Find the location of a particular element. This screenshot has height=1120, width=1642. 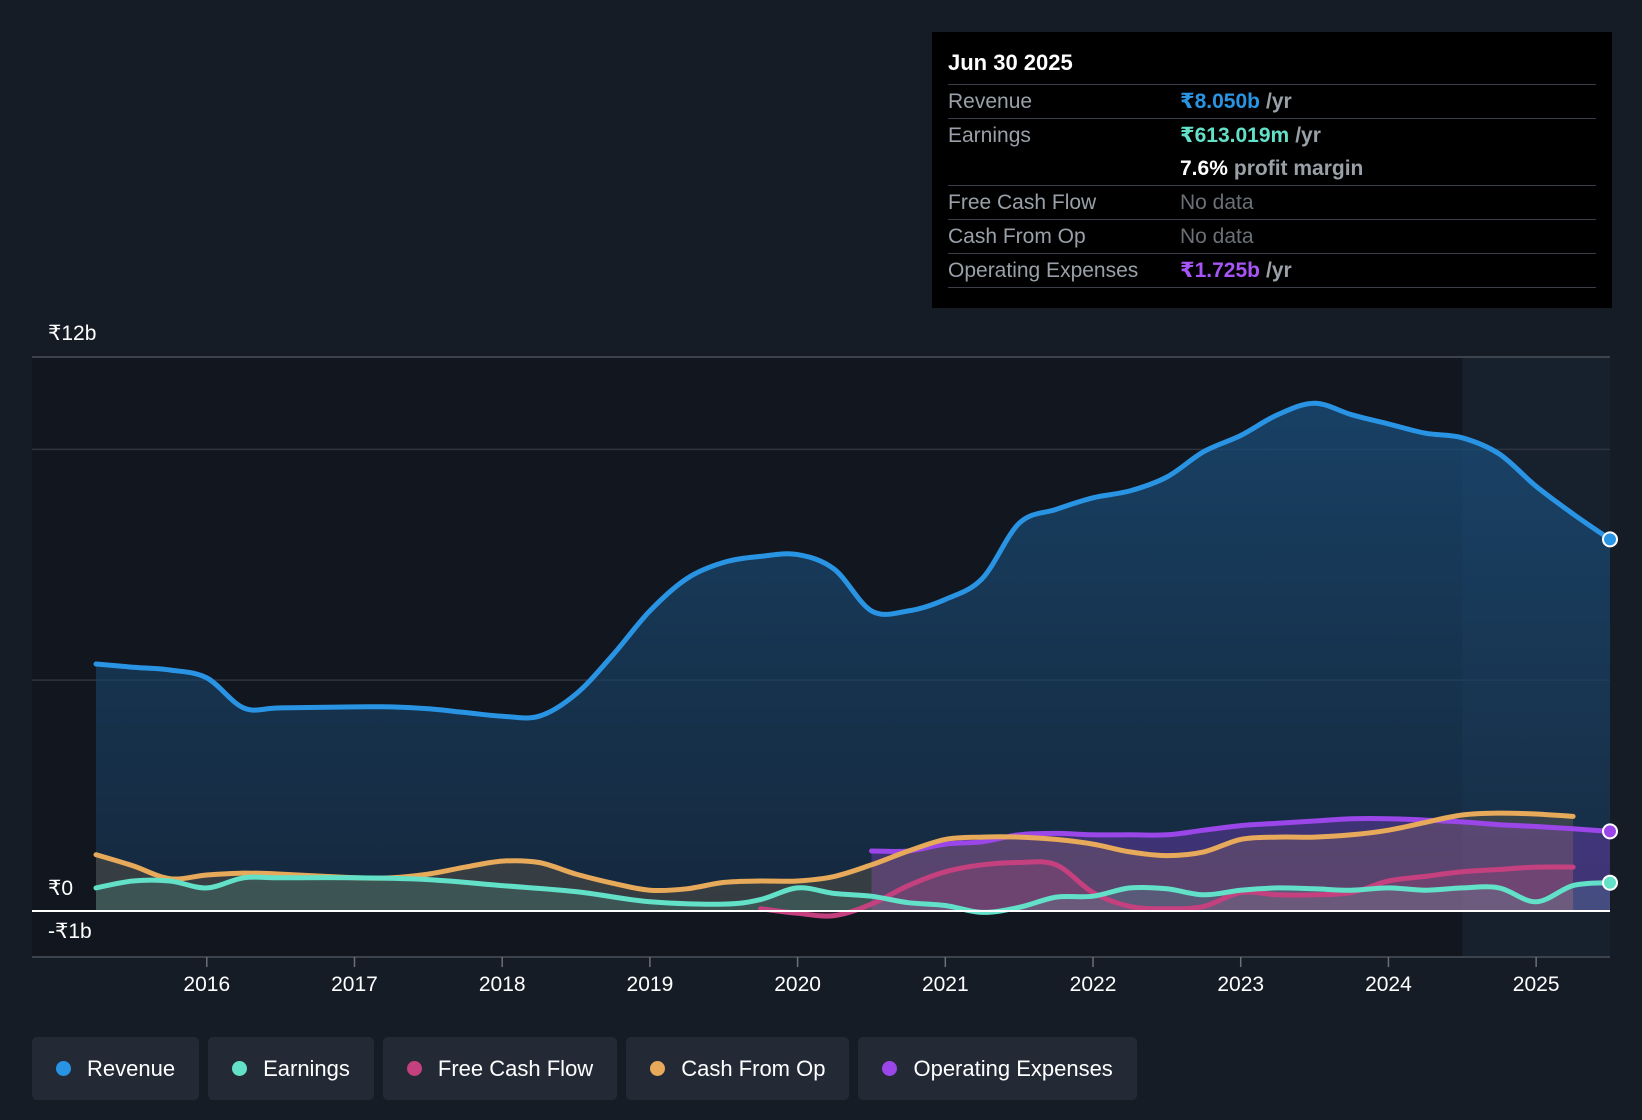

legend-item-earnings: Earnings is located at coordinates (291, 1068).